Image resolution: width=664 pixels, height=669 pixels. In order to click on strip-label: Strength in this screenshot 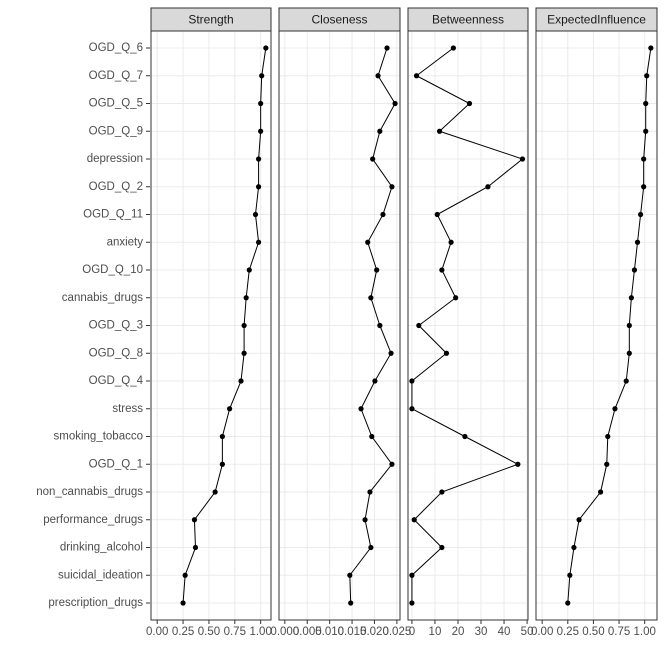, I will do `click(210, 20)`.